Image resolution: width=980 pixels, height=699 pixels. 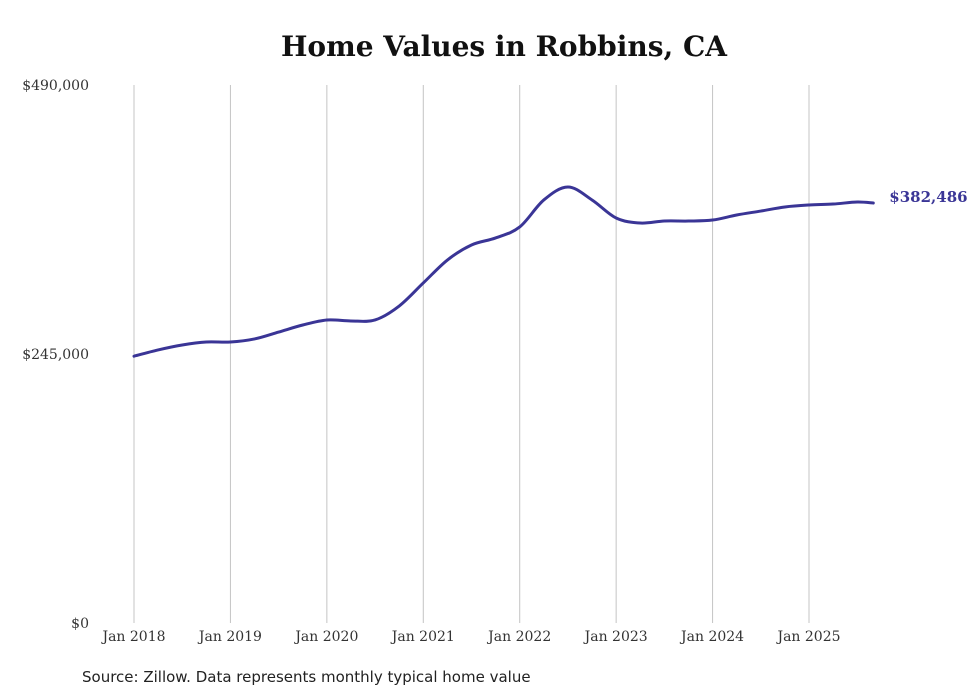 What do you see at coordinates (518, 637) in the screenshot?
I see `x-tick-label: Jan 2022` at bounding box center [518, 637].